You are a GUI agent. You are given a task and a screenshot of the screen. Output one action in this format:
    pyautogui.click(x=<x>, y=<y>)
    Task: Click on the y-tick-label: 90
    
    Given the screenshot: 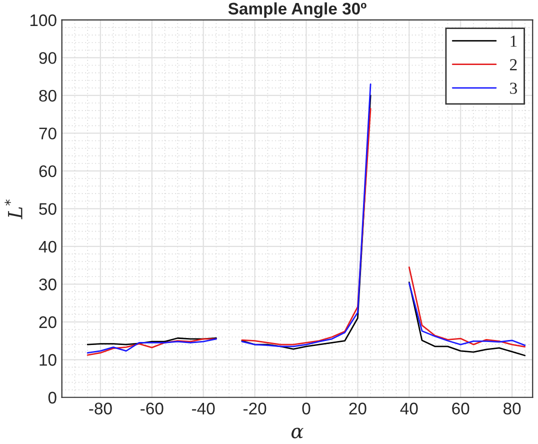 What is the action you would take?
    pyautogui.click(x=47, y=58)
    